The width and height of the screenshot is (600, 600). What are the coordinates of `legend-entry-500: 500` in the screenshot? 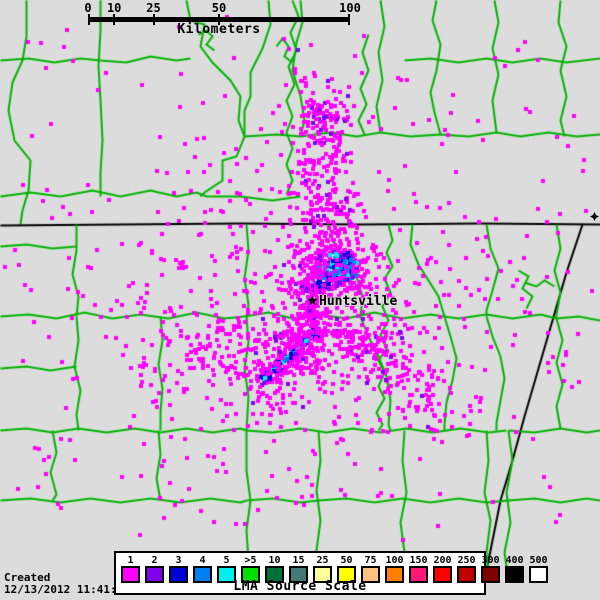 It's located at (538, 569).